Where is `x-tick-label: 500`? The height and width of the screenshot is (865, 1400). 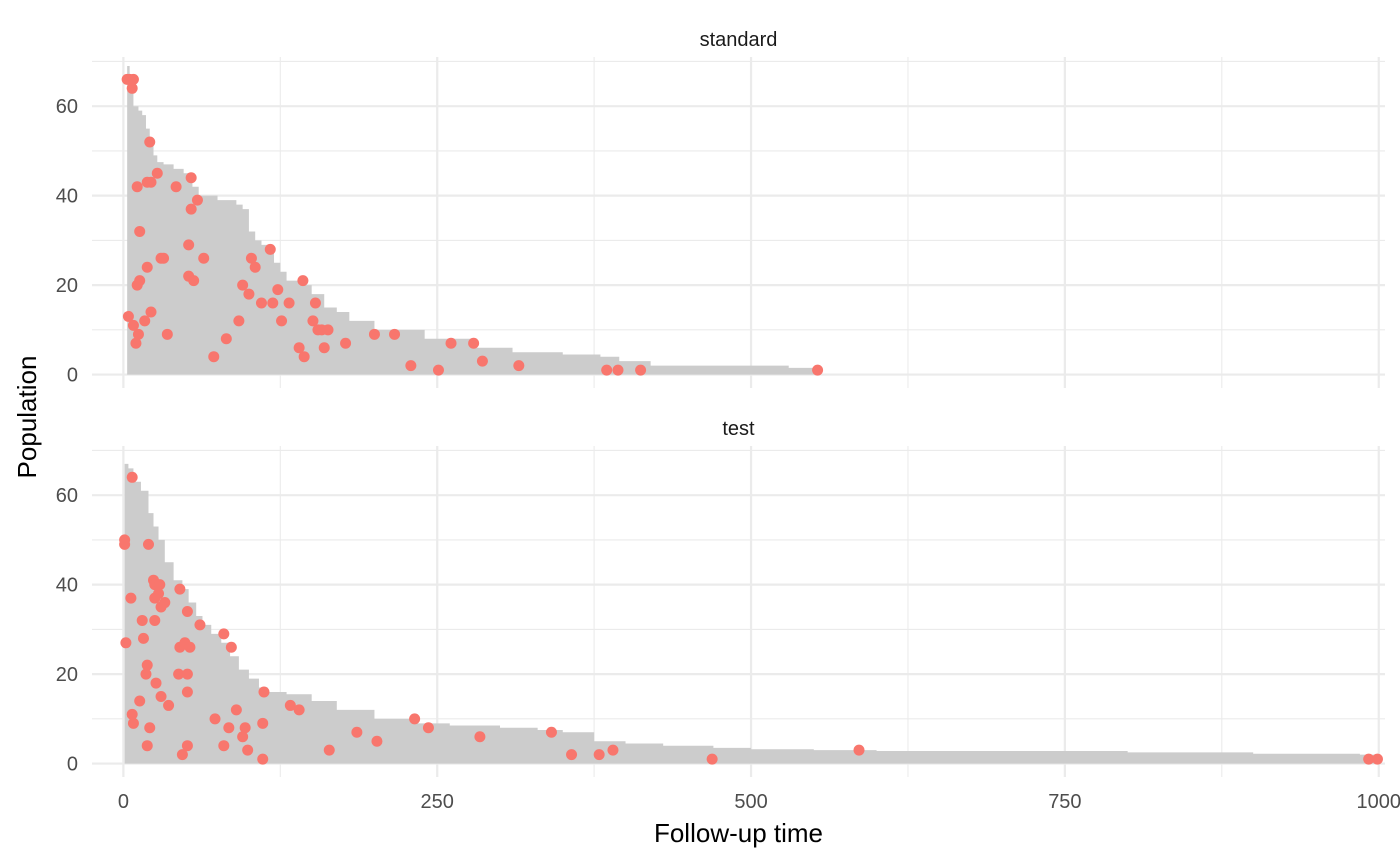 x-tick-label: 500 is located at coordinates (750, 802).